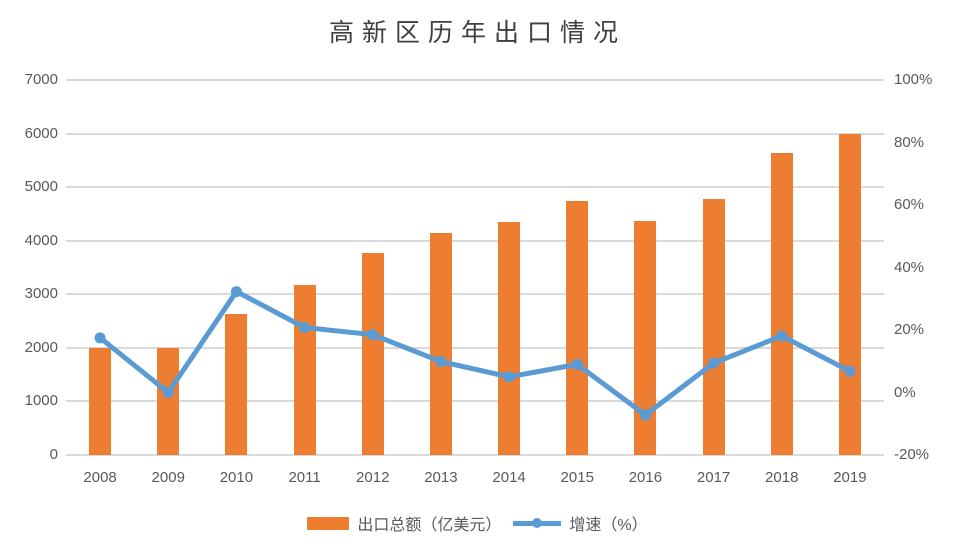 The height and width of the screenshot is (552, 955). Describe the element at coordinates (304, 477) in the screenshot. I see `x-axis-tick-label: 2011` at that location.